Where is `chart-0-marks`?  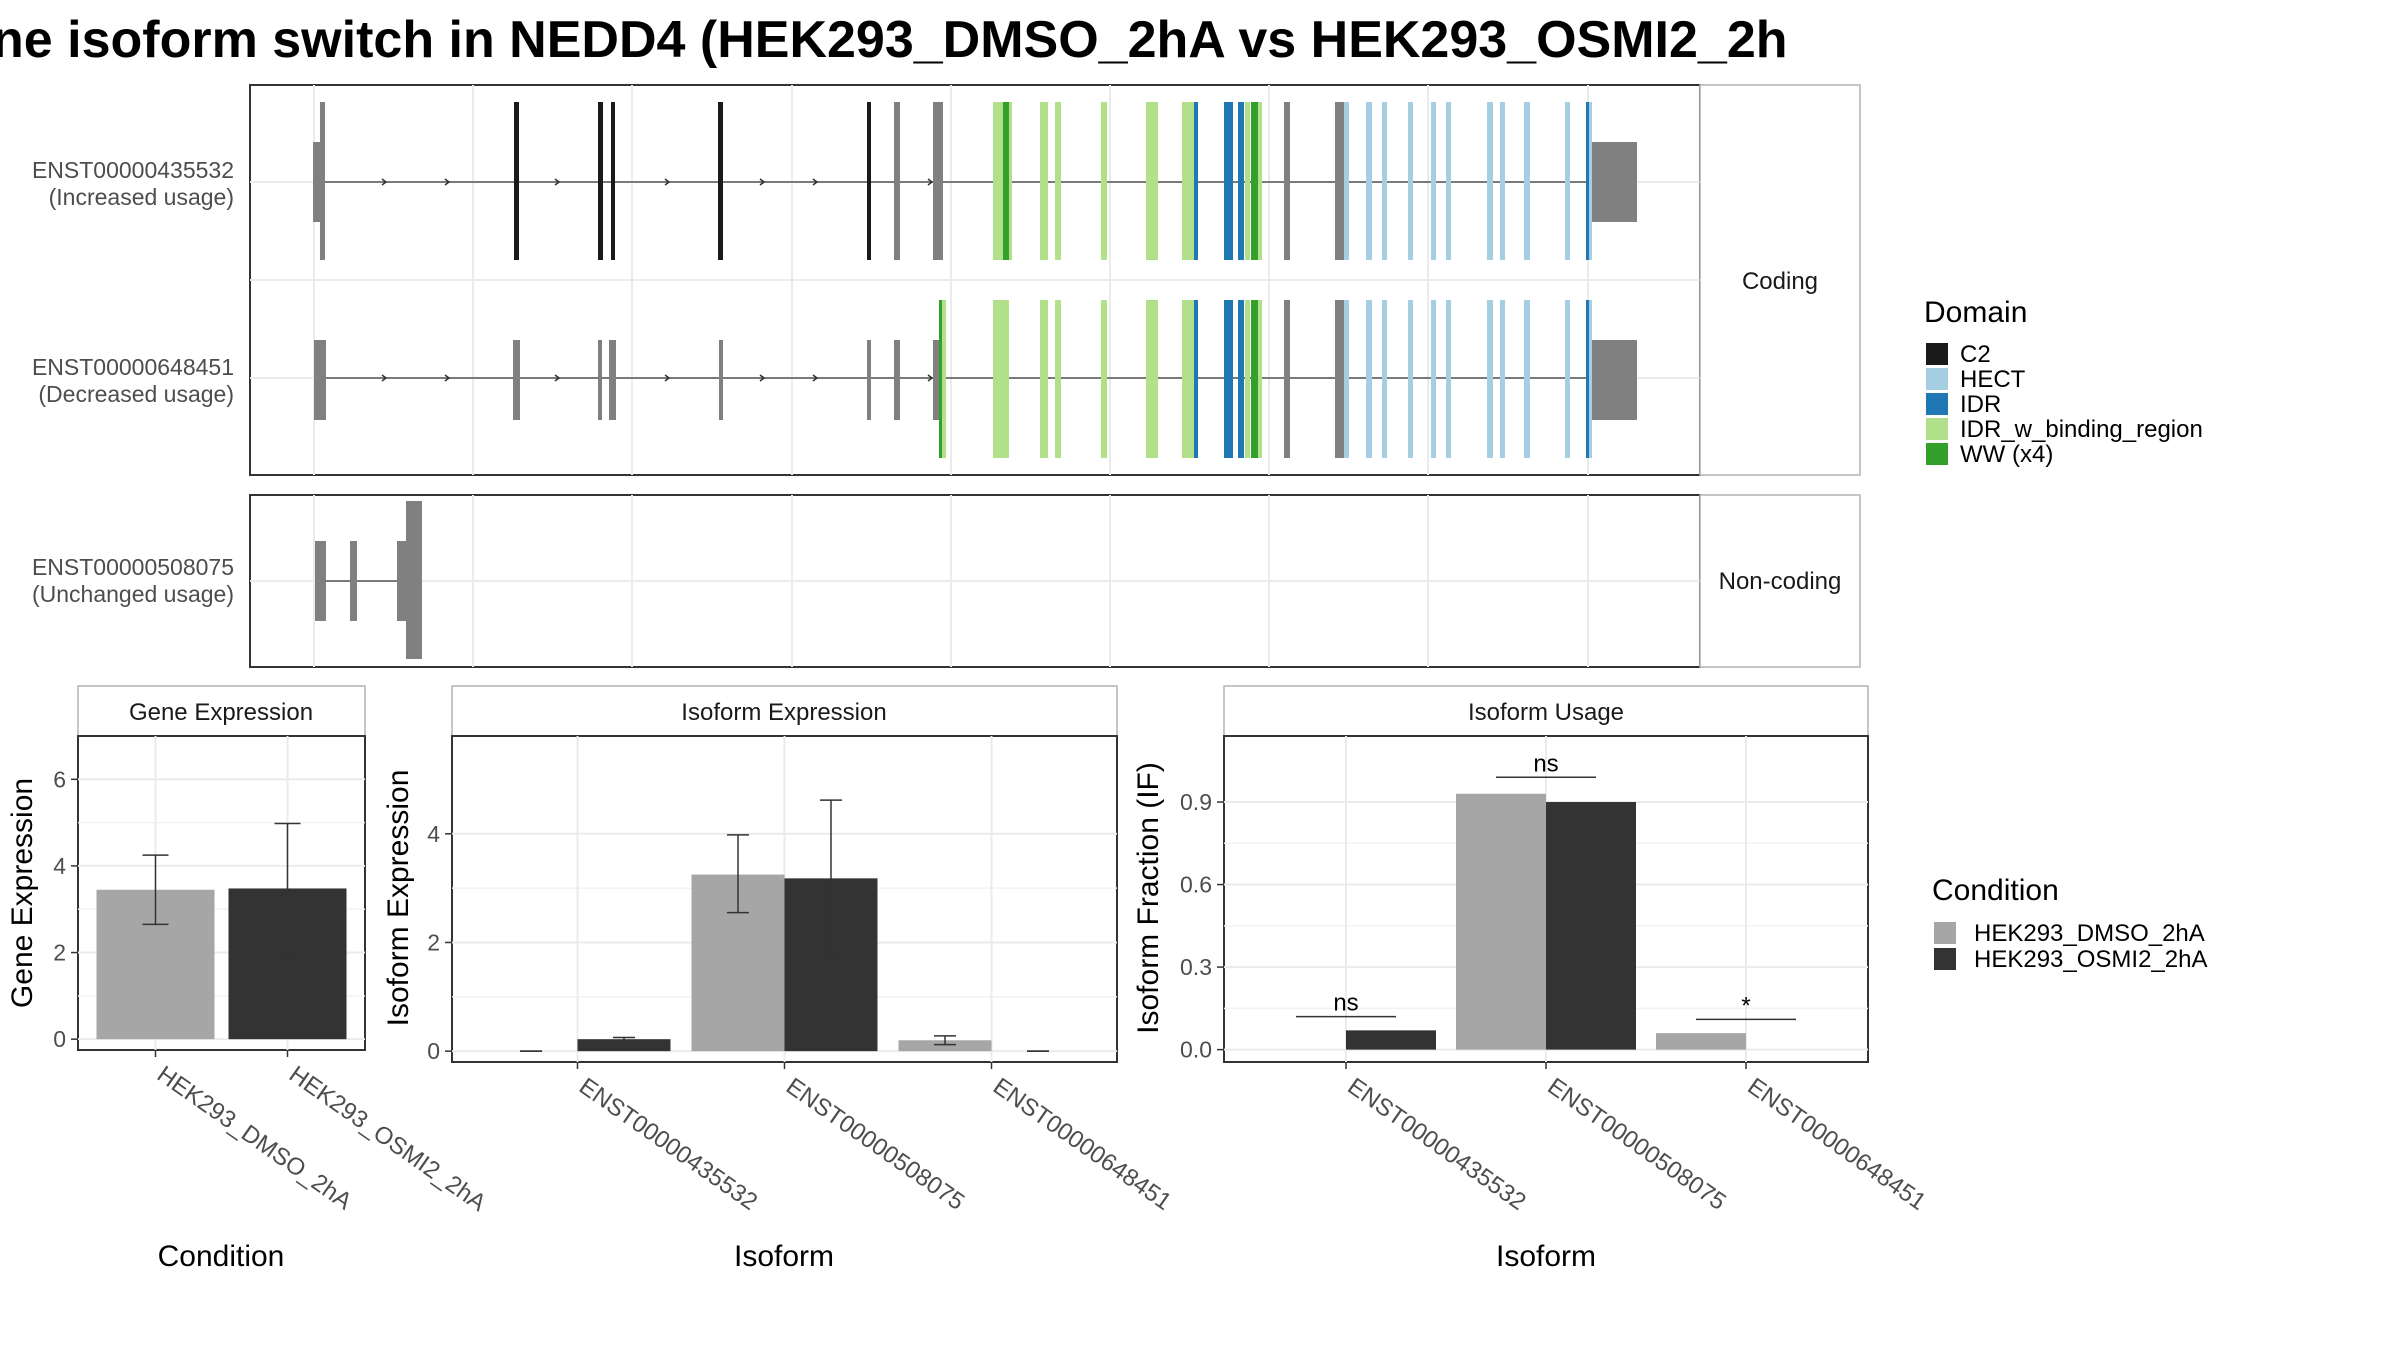 chart-0-marks is located at coordinates (221, 931).